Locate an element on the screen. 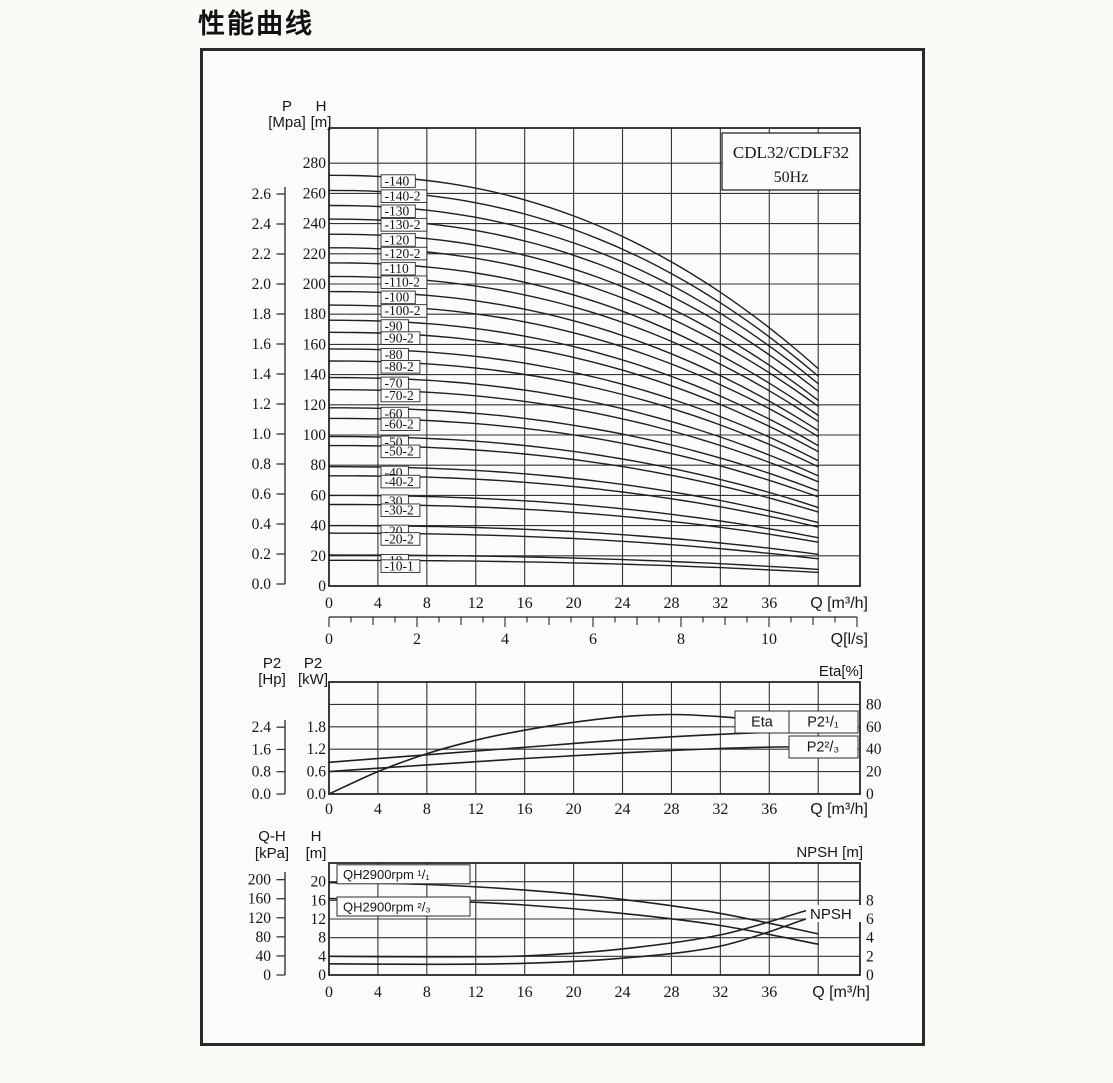 The image size is (1113, 1083). curve-label: -80-2 is located at coordinates (399, 366).